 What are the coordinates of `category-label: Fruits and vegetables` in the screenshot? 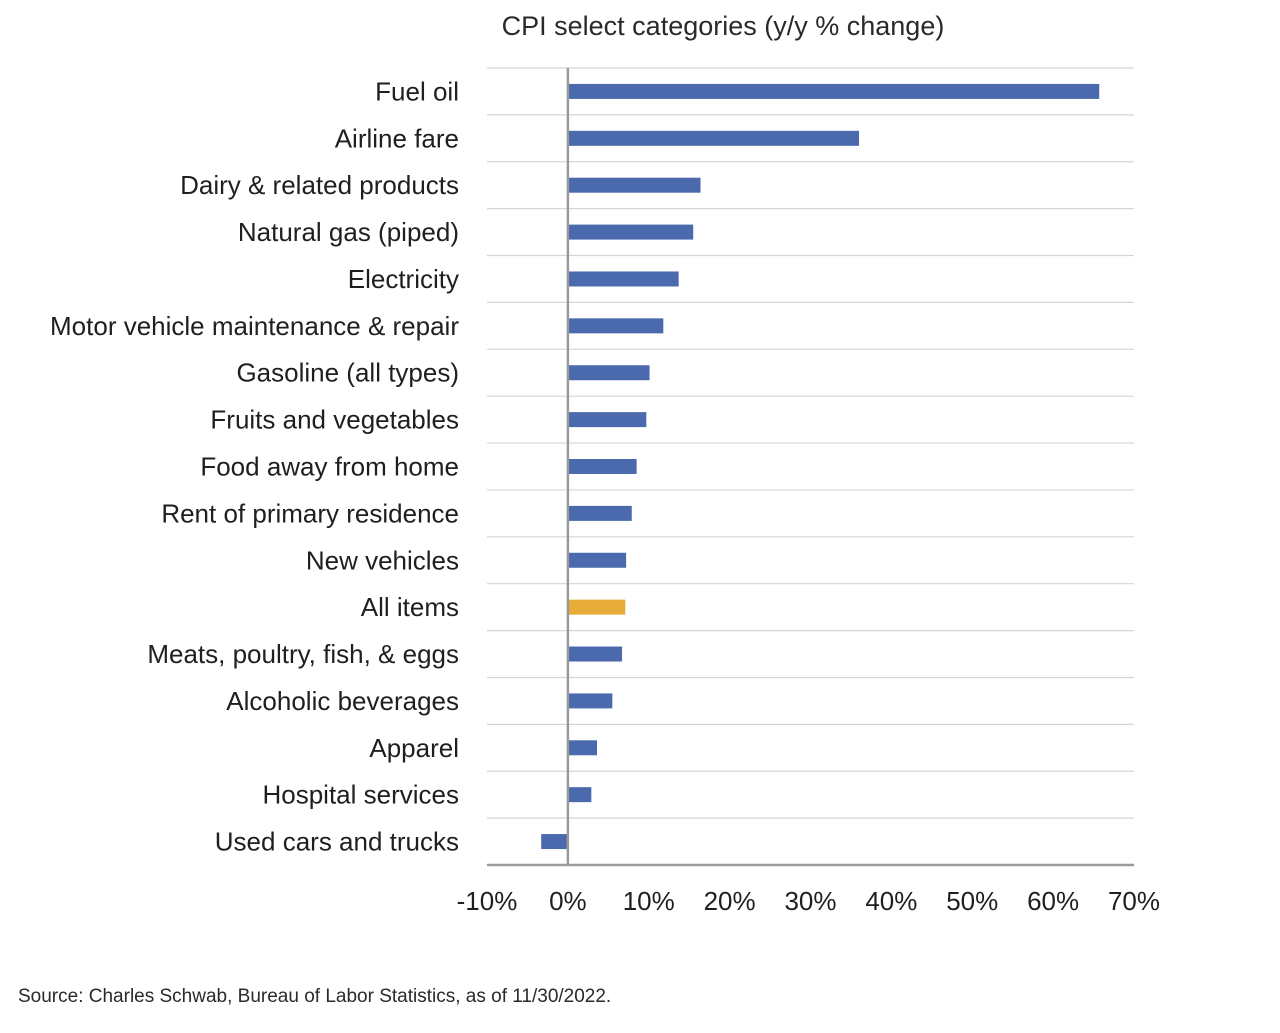 It's located at (334, 420).